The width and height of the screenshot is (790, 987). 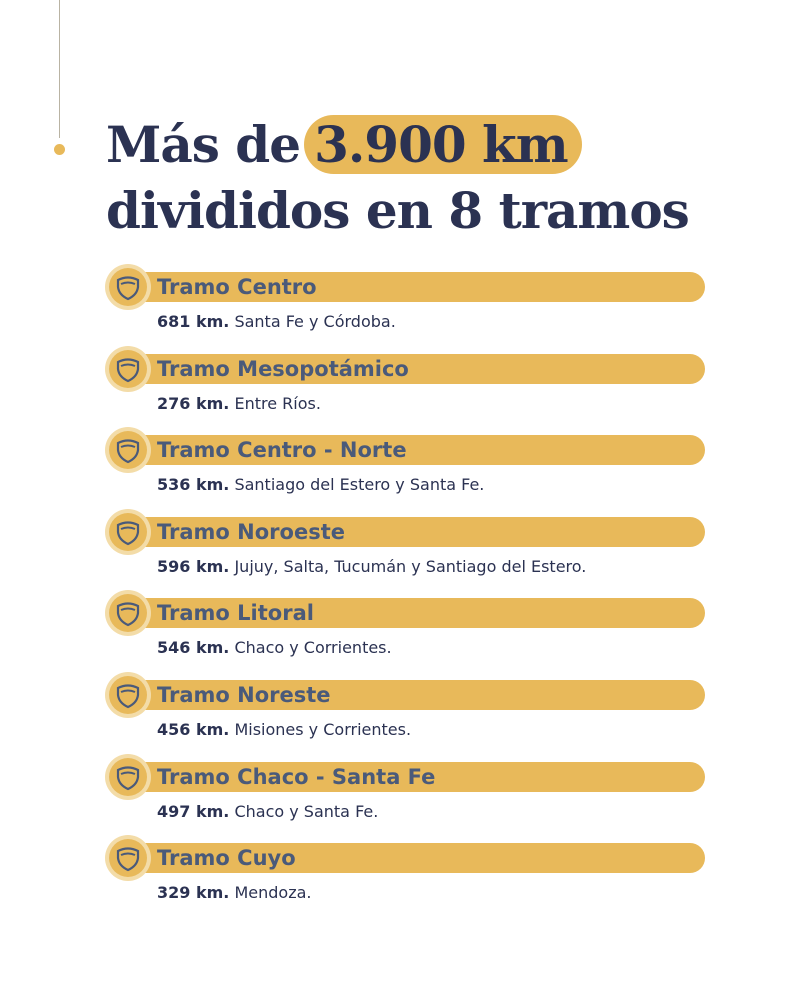 I want to click on tramo-km: 536 km., so click(x=193, y=485).